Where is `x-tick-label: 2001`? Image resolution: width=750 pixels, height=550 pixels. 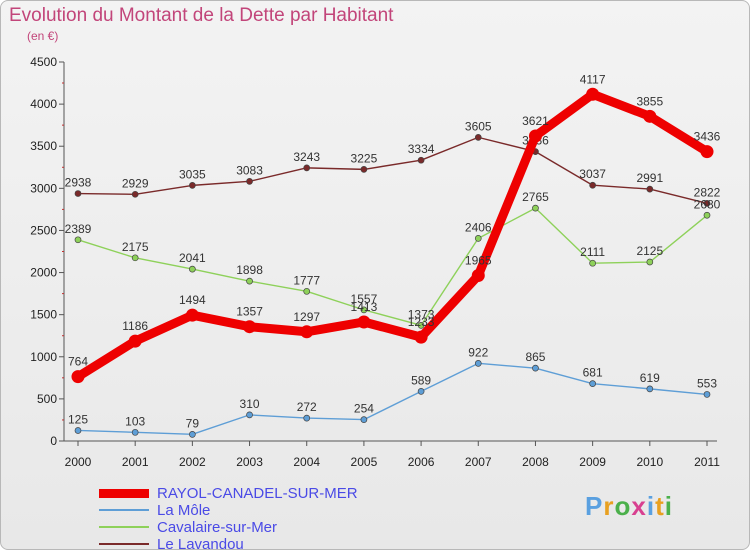
x-tick-label: 2001 is located at coordinates (135, 462).